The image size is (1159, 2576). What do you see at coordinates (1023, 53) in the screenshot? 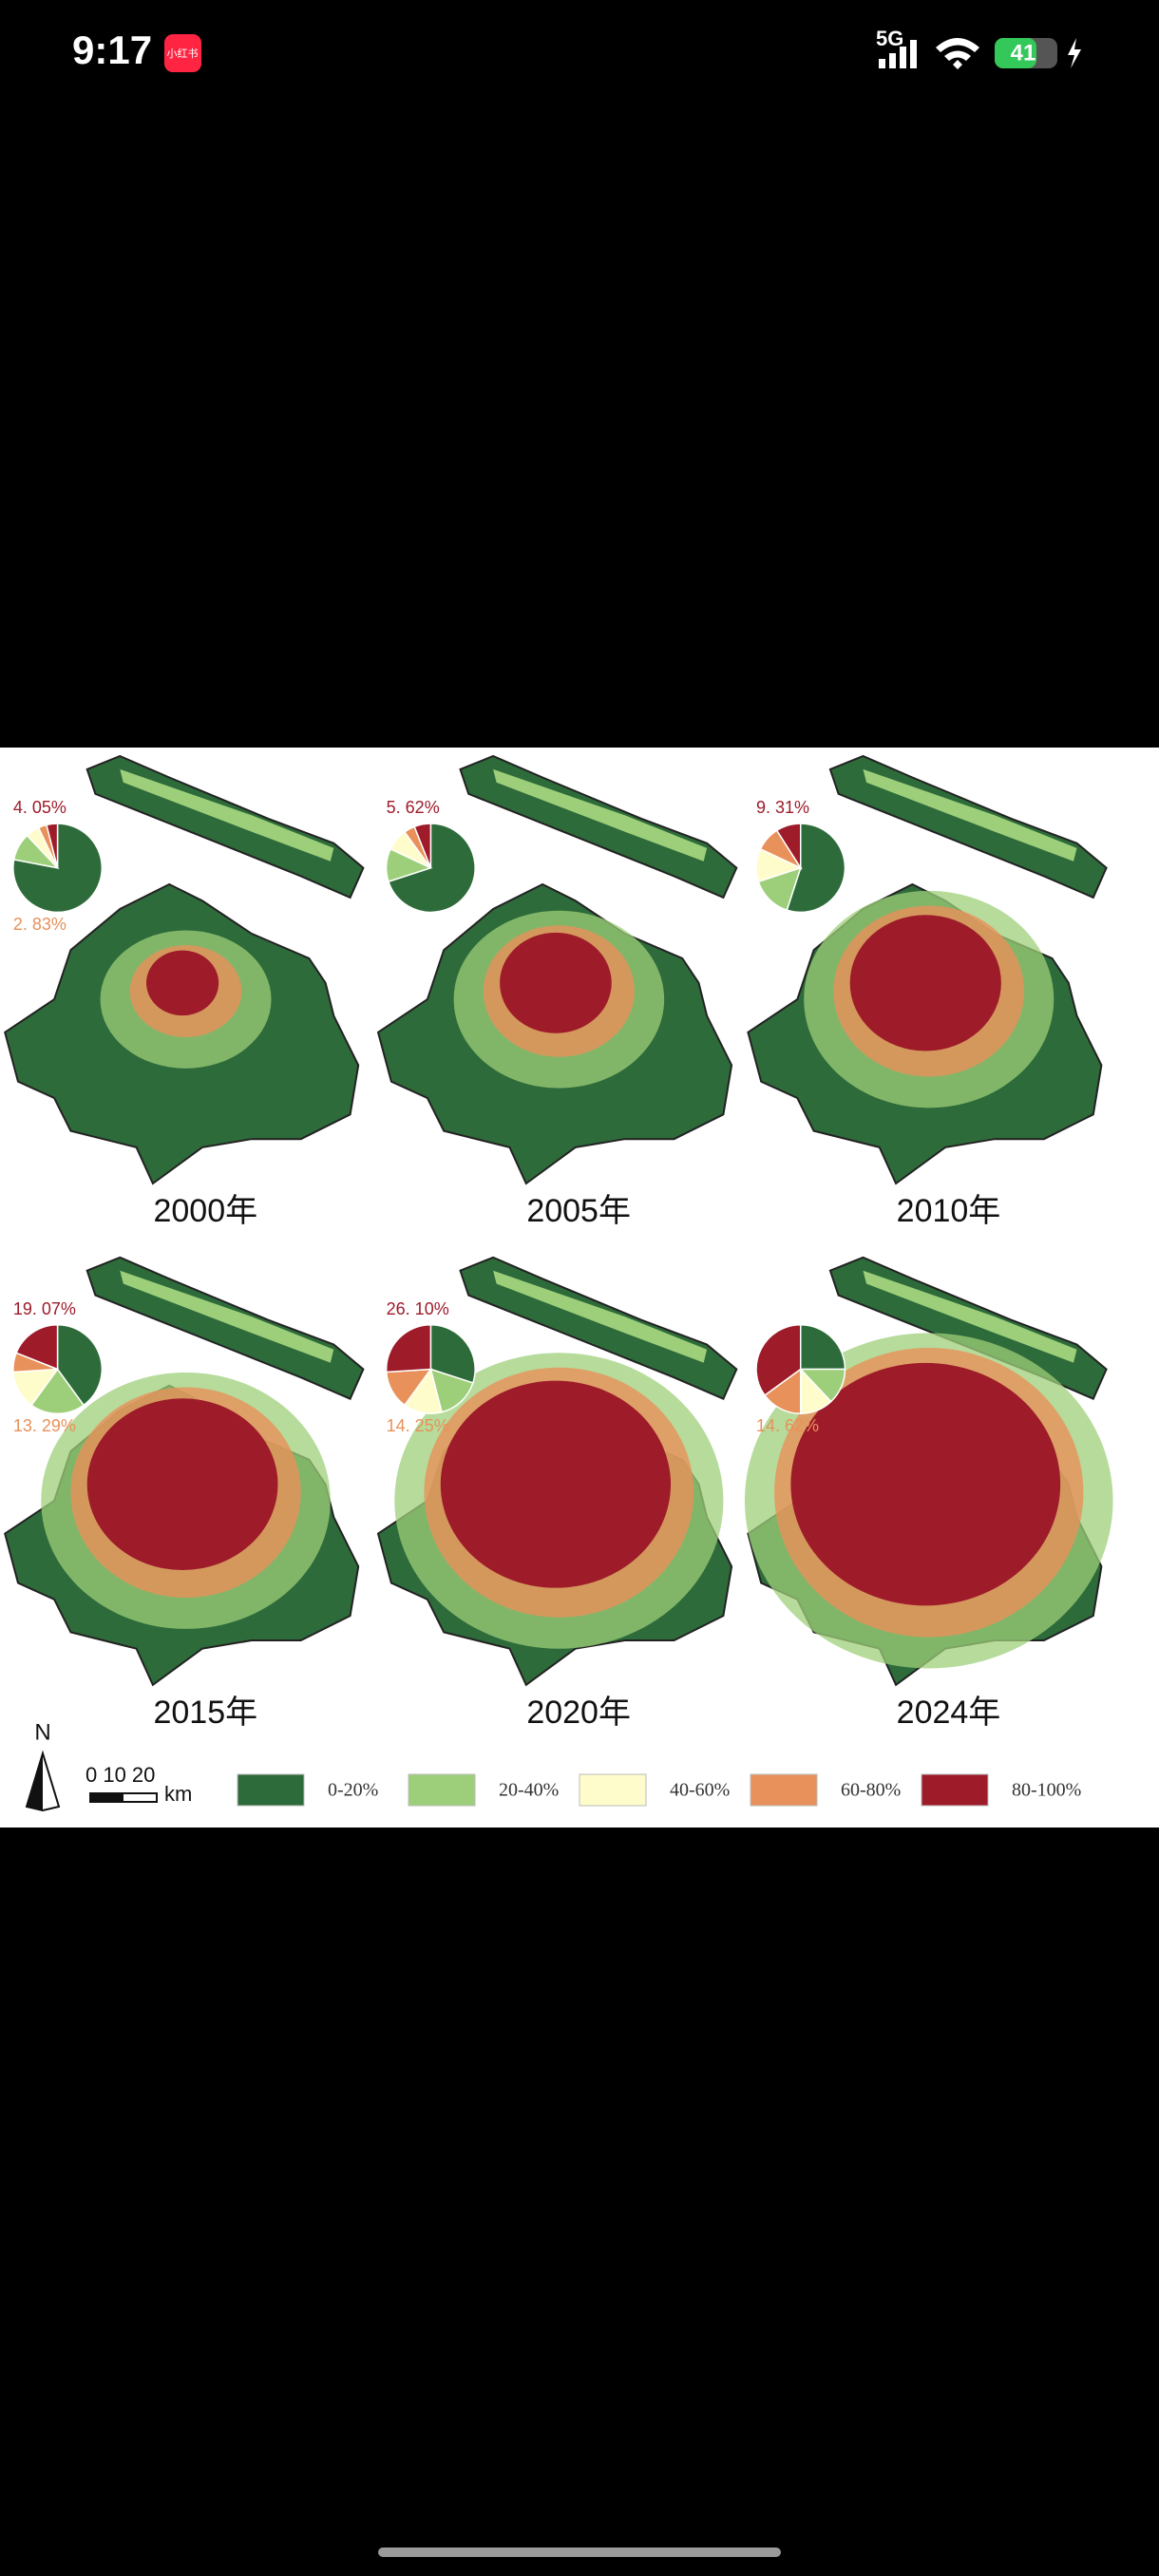
I see `battery-text: 41` at bounding box center [1023, 53].